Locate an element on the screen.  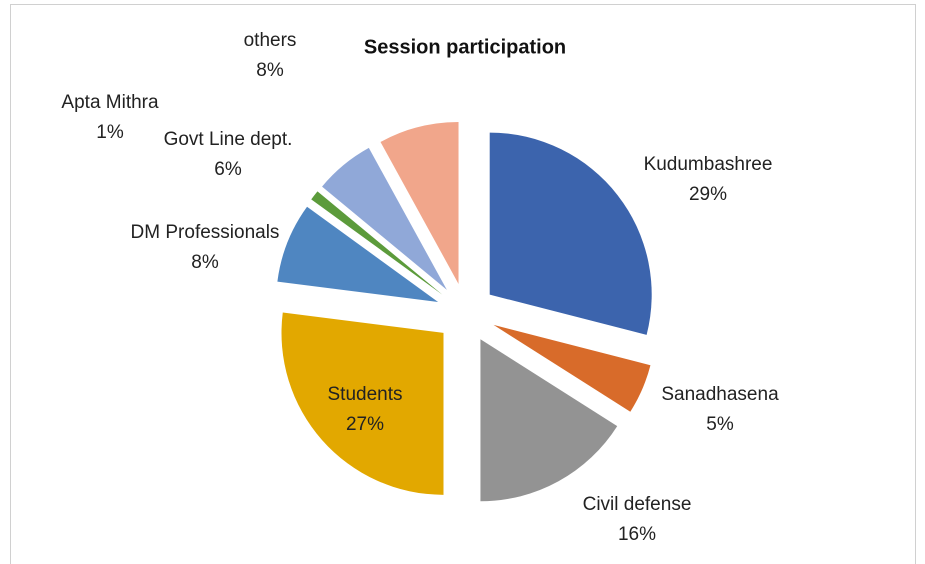
category-label: Students is located at coordinates (365, 394).